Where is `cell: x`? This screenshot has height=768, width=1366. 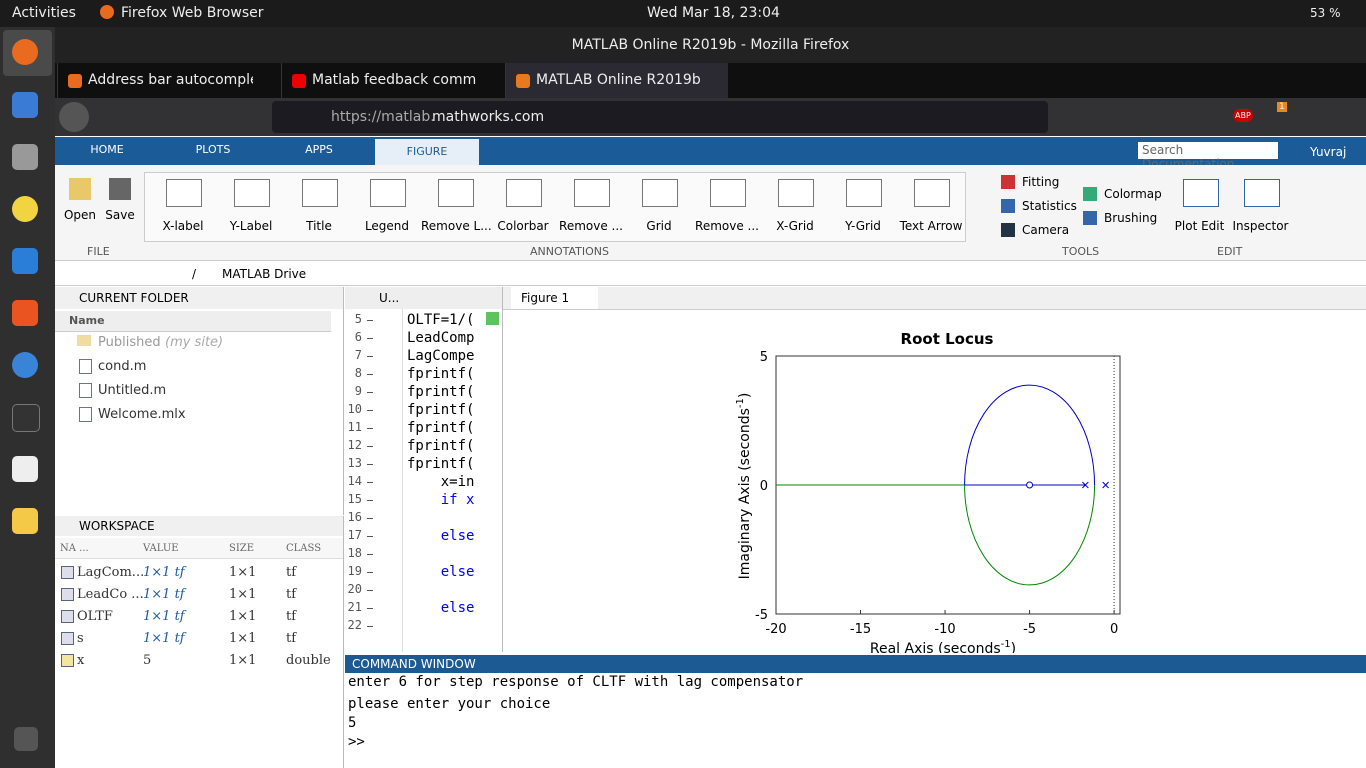
cell: x is located at coordinates (81, 660).